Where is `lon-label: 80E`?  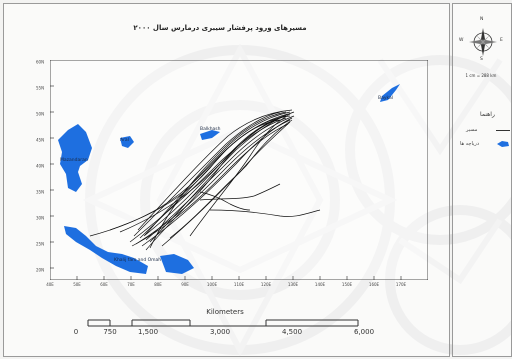 lon-label: 80E is located at coordinates (158, 284).